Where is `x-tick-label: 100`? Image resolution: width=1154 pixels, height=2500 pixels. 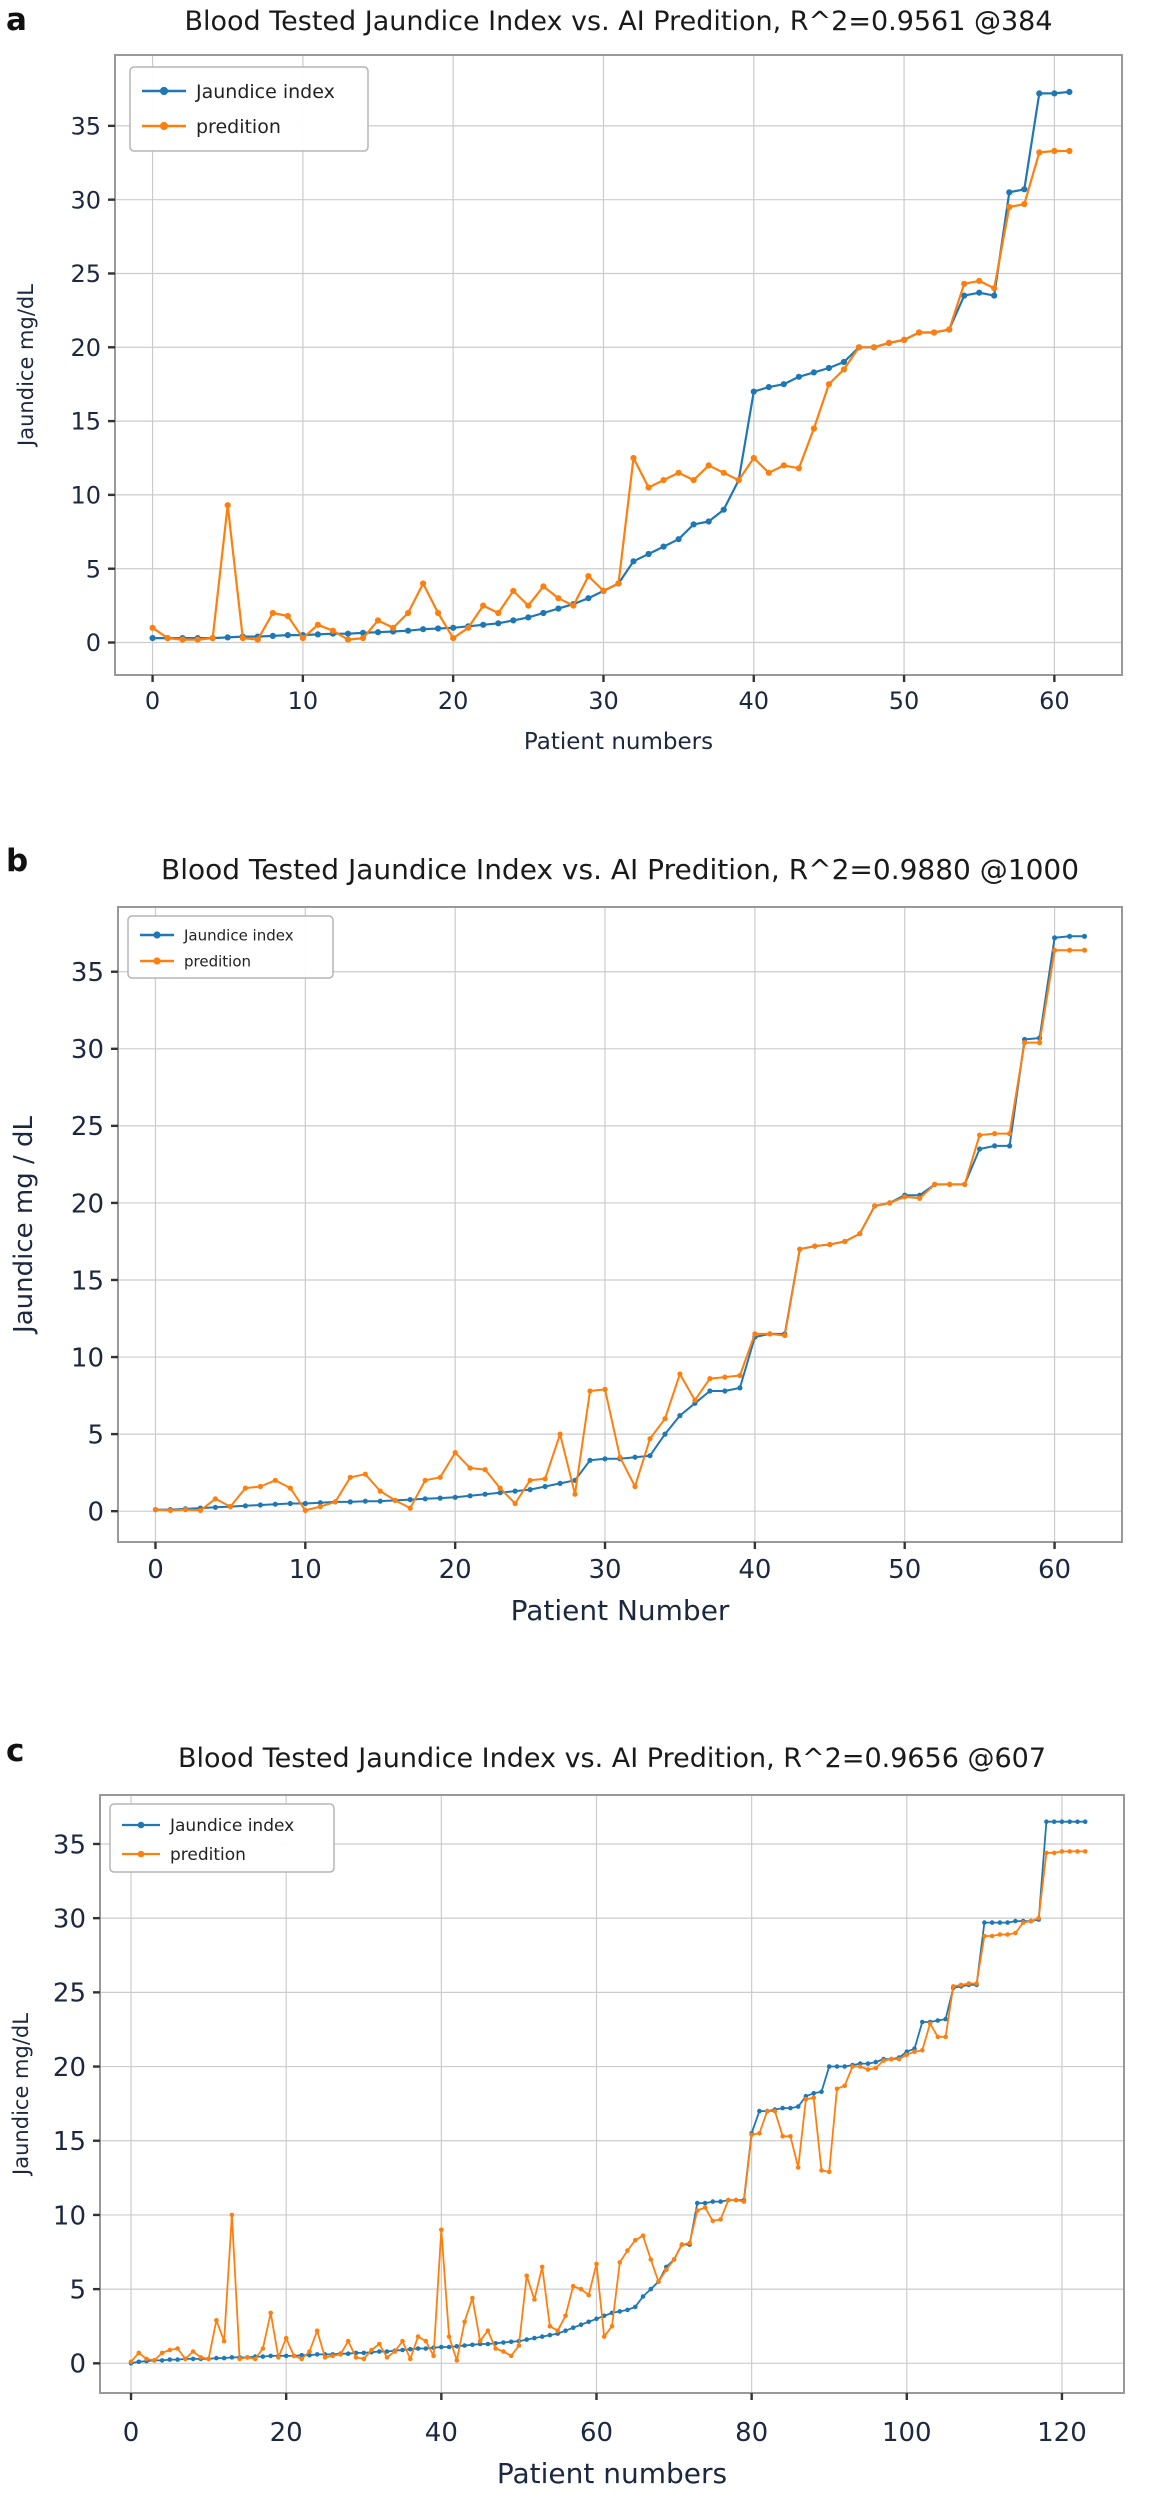 x-tick-label: 100 is located at coordinates (907, 2433).